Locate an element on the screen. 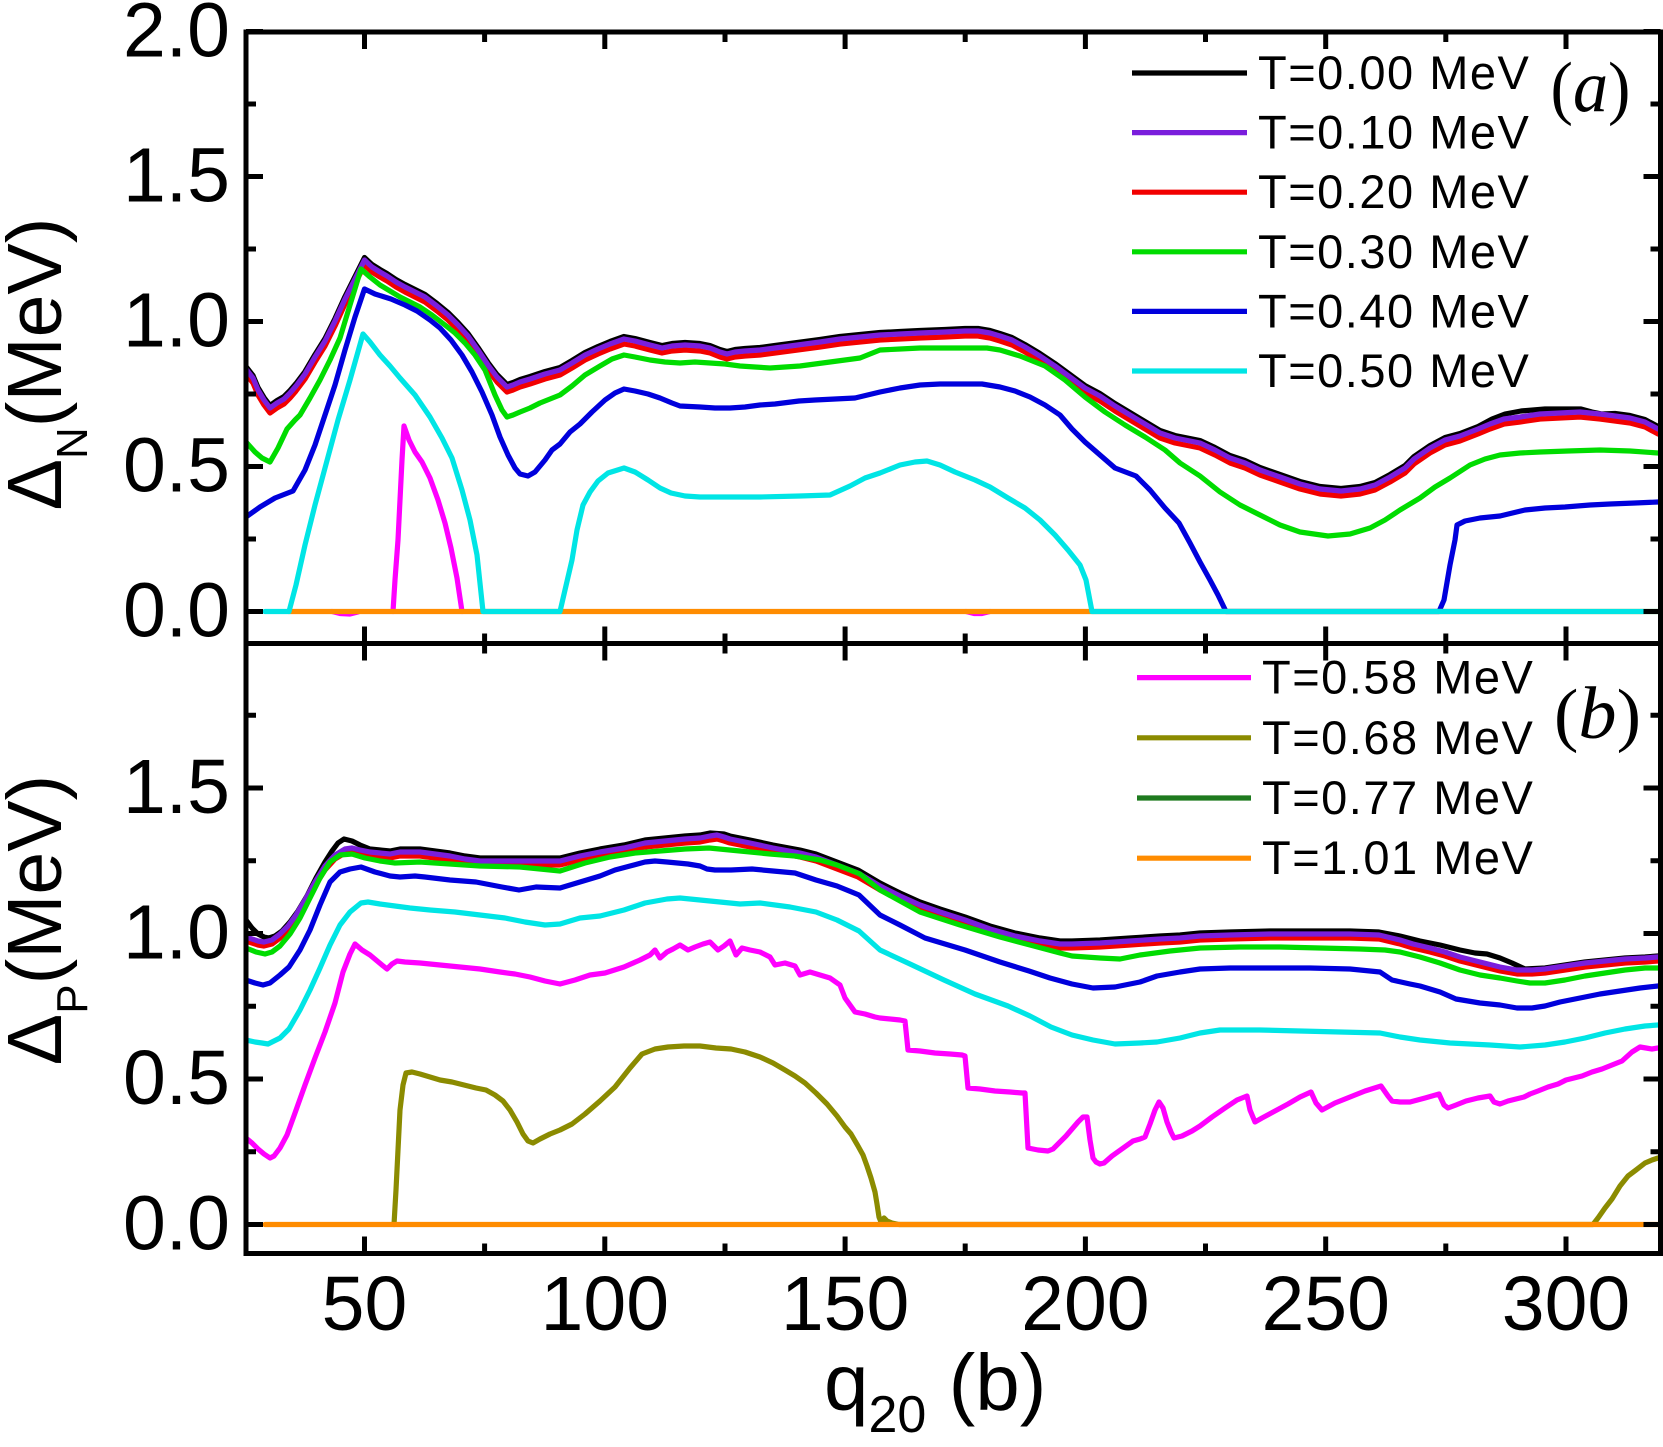  svg-text: q20 (b) is located at coordinates (935, 1391).